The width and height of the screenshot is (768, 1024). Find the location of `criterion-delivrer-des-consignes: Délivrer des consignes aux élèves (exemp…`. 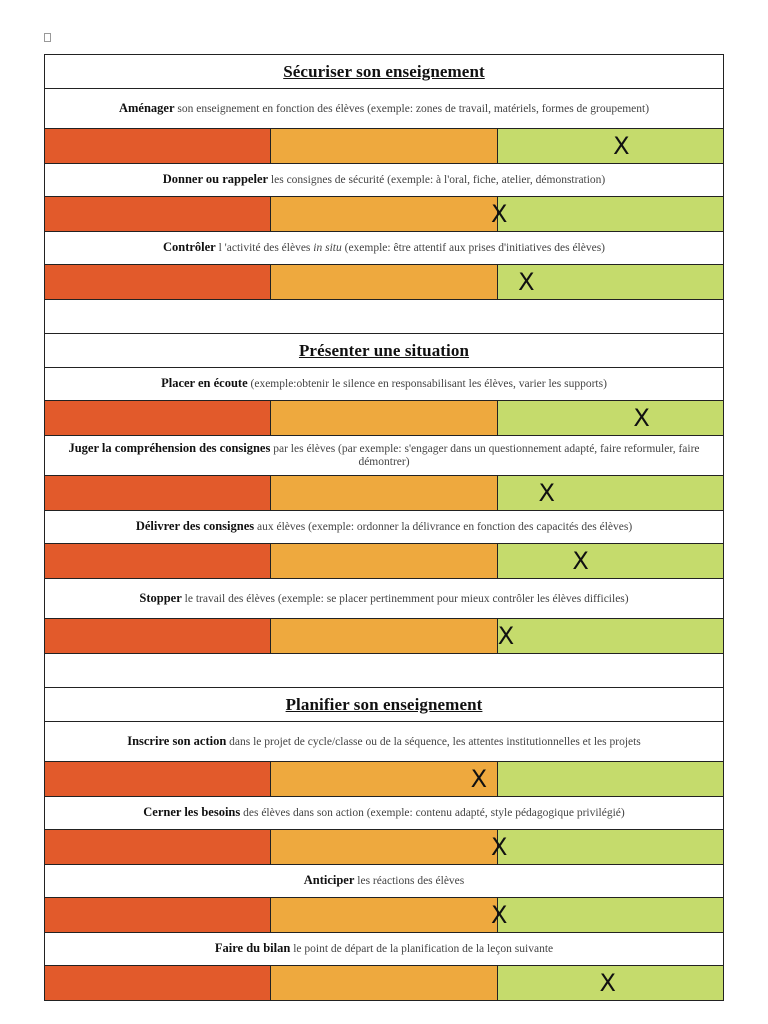

criterion-delivrer-des-consignes: Délivrer des consignes aux élèves (exemp… is located at coordinates (384, 527).